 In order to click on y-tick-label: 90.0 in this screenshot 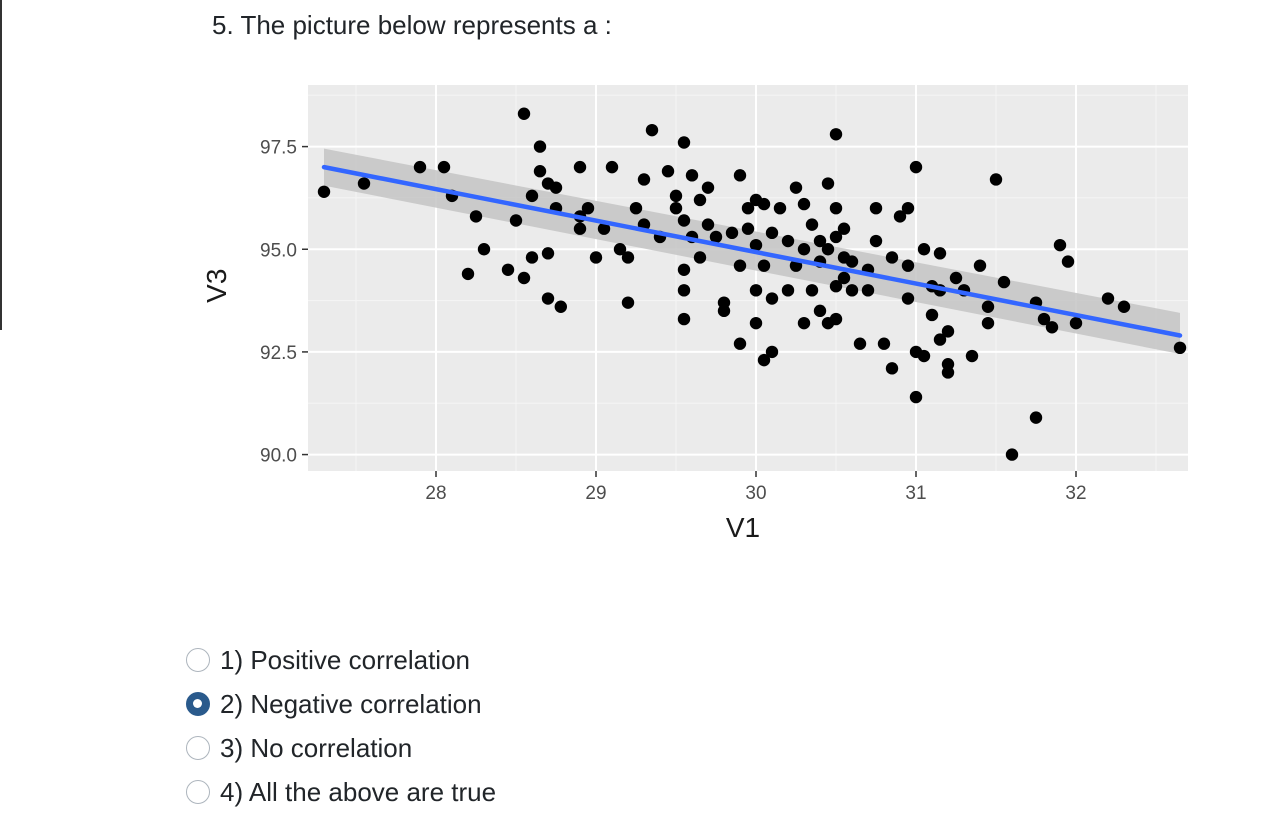, I will do `click(278, 456)`.